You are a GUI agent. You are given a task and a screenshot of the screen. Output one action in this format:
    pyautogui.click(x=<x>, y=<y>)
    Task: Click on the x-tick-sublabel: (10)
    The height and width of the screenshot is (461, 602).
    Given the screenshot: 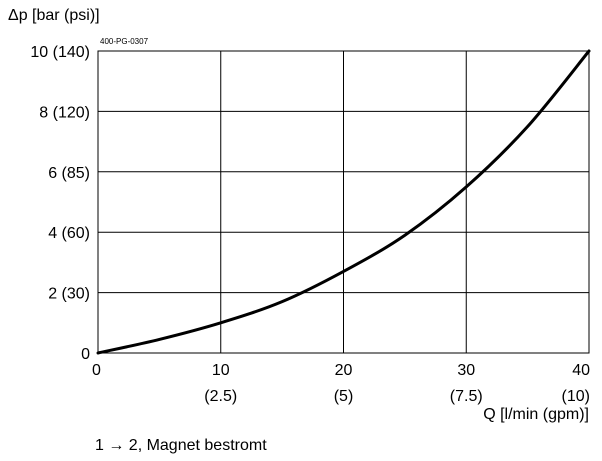 What is the action you would take?
    pyautogui.click(x=576, y=396)
    